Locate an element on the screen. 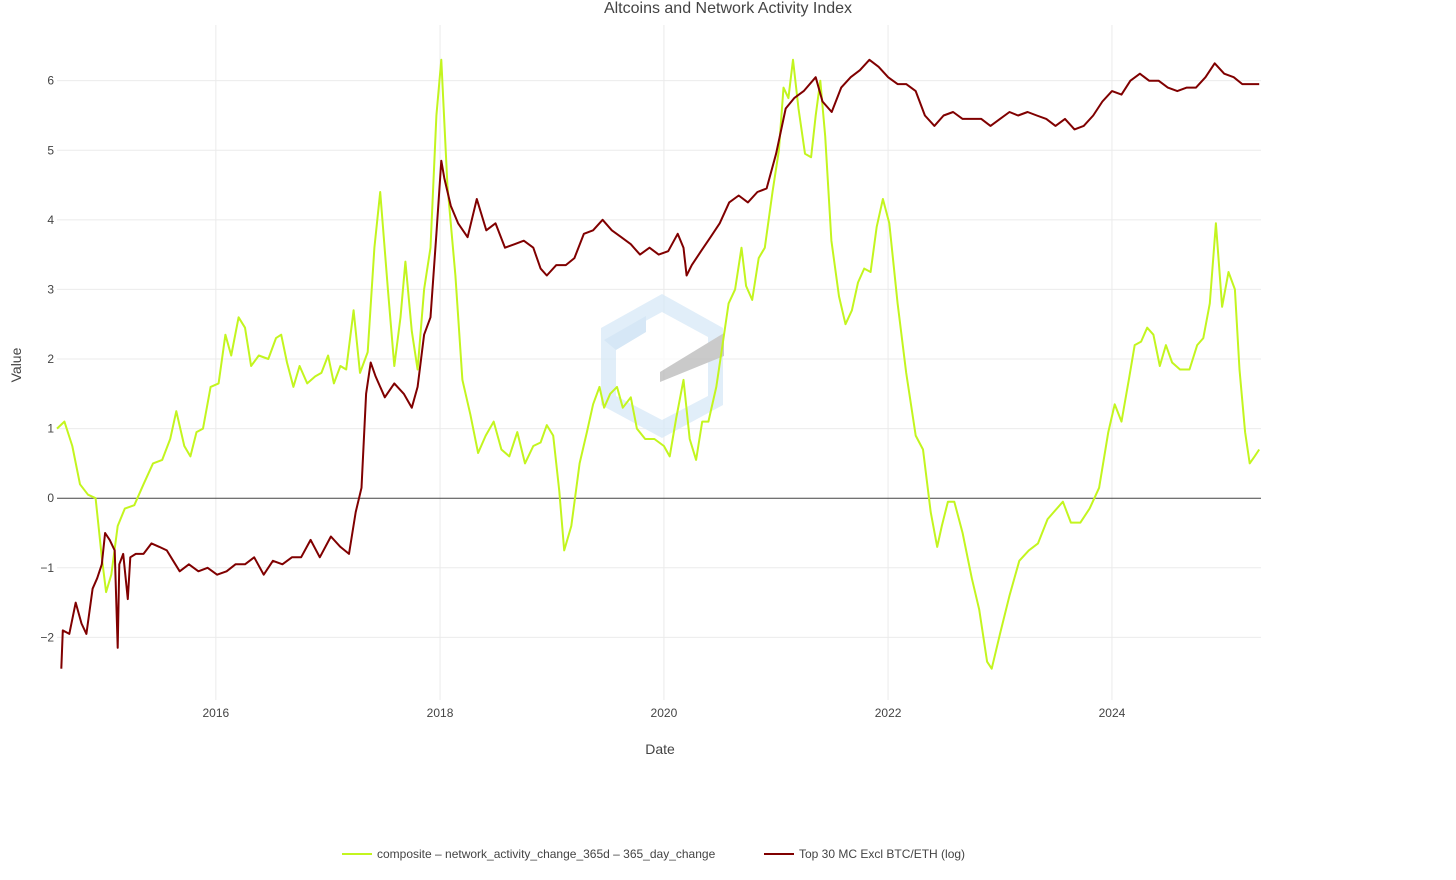 This screenshot has width=1456, height=880. y-tick-label: 0 is located at coordinates (50, 498).